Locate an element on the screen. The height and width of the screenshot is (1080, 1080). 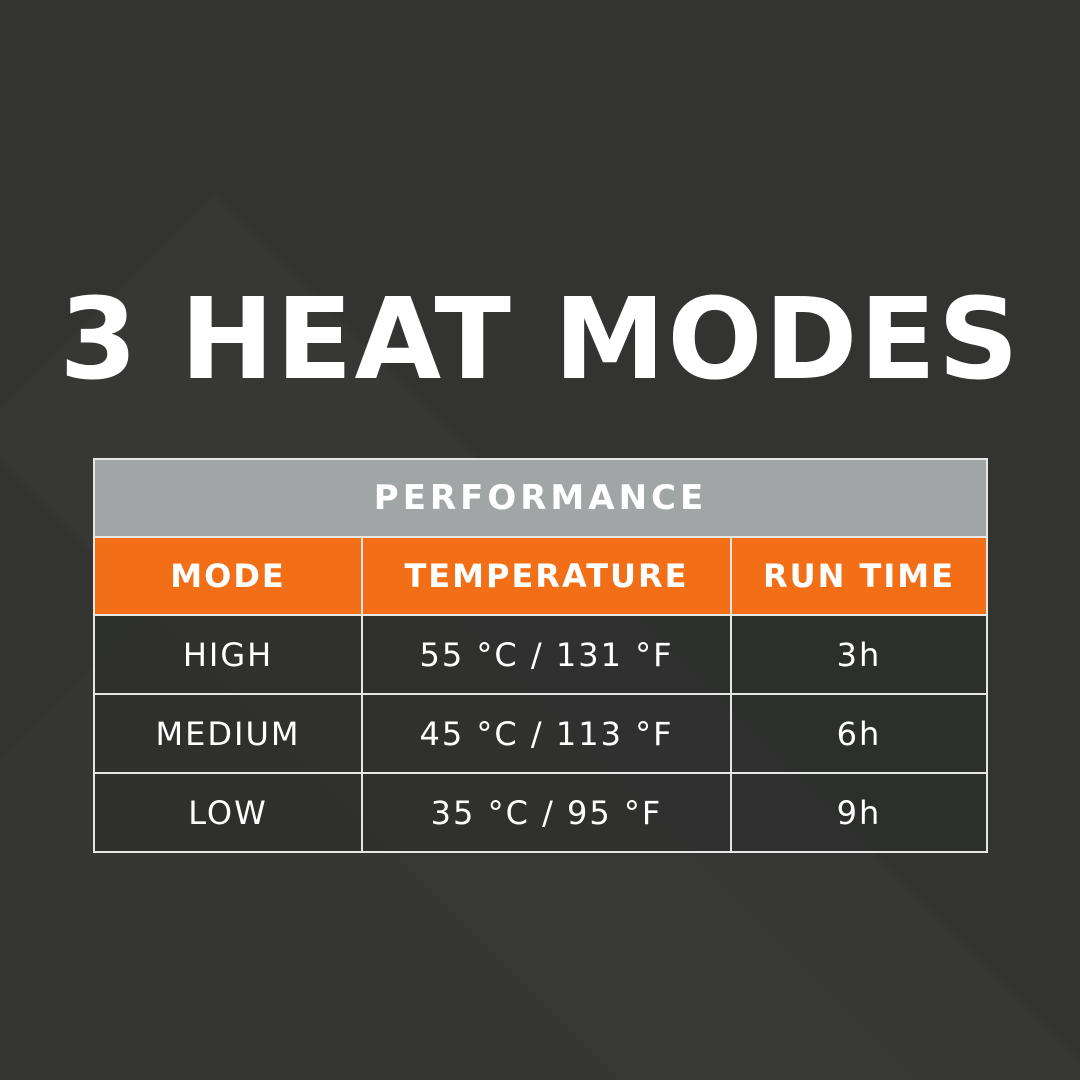
cell-mode: HIGH is located at coordinates (228, 654).